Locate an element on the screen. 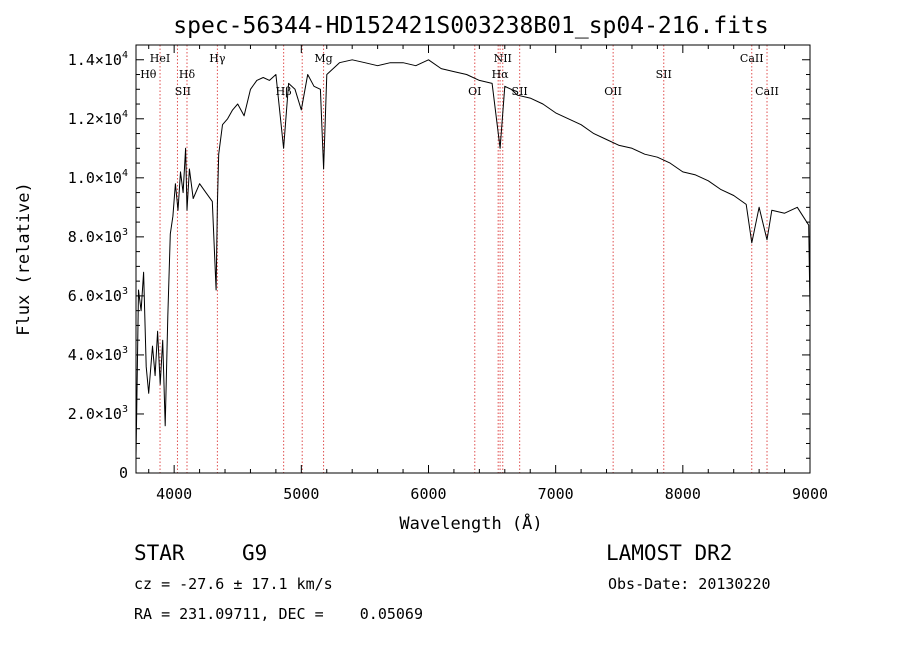  x-tick-label-4000: 4000 is located at coordinates (174, 494).